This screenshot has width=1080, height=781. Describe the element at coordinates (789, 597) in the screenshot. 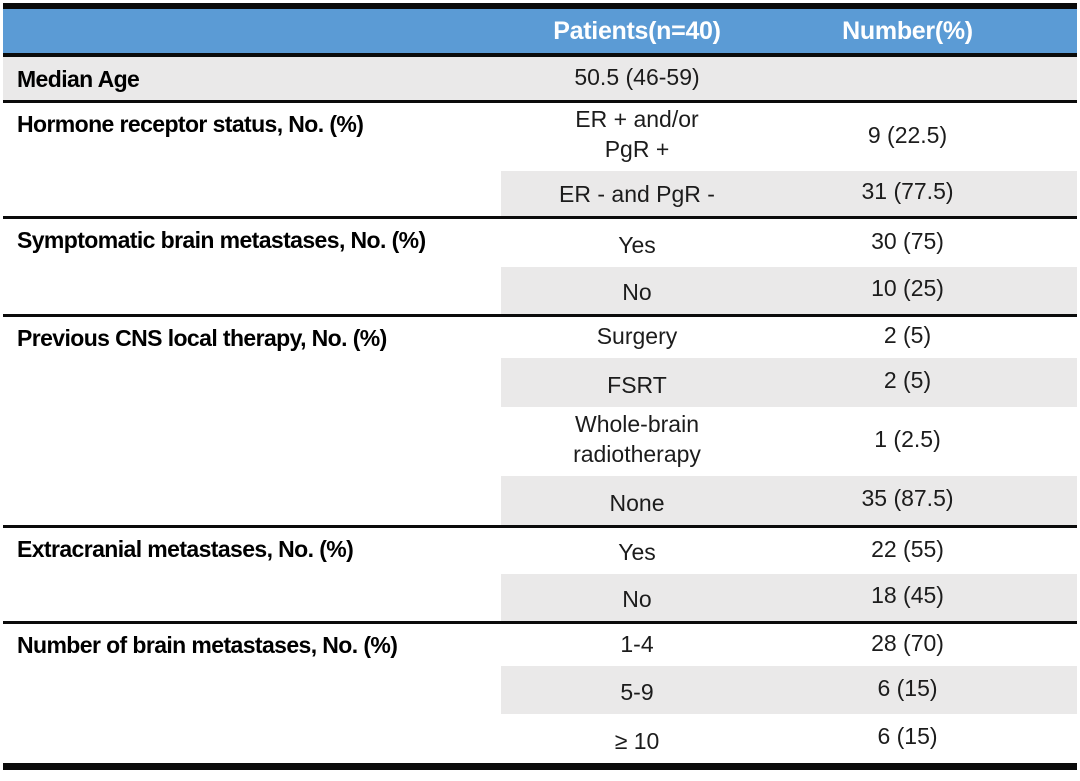

I see `table-row: No 18 (45)` at that location.